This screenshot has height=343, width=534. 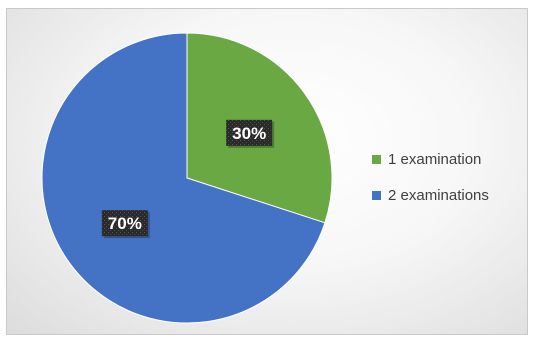 I want to click on data-label-text-1-examination: 30%, so click(x=249, y=133).